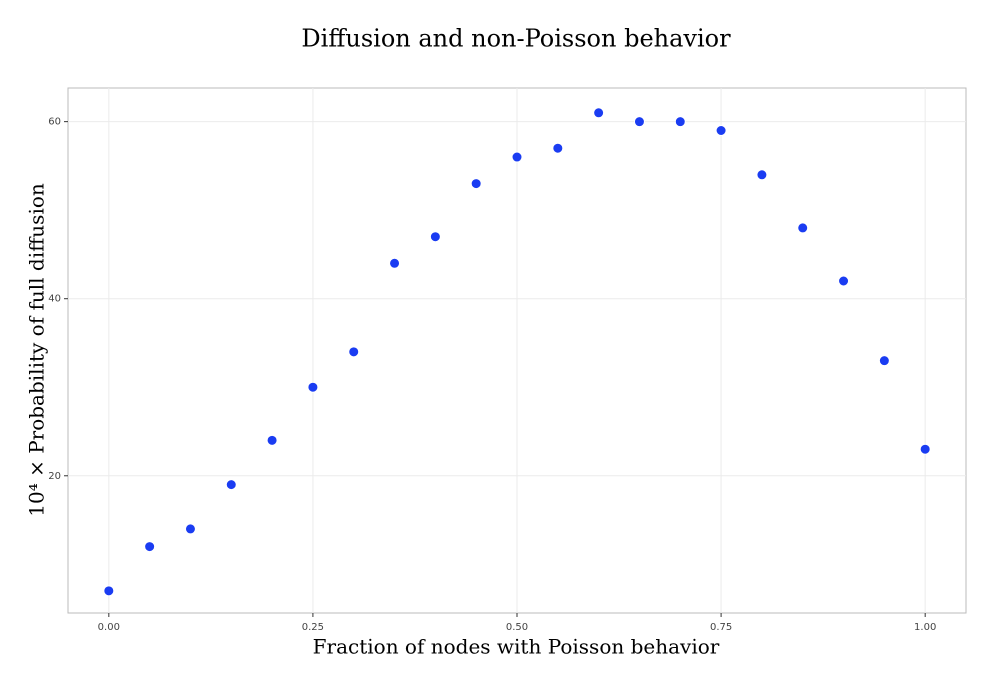  Describe the element at coordinates (517, 627) in the screenshot. I see `x-tick-label: 0.50` at that location.